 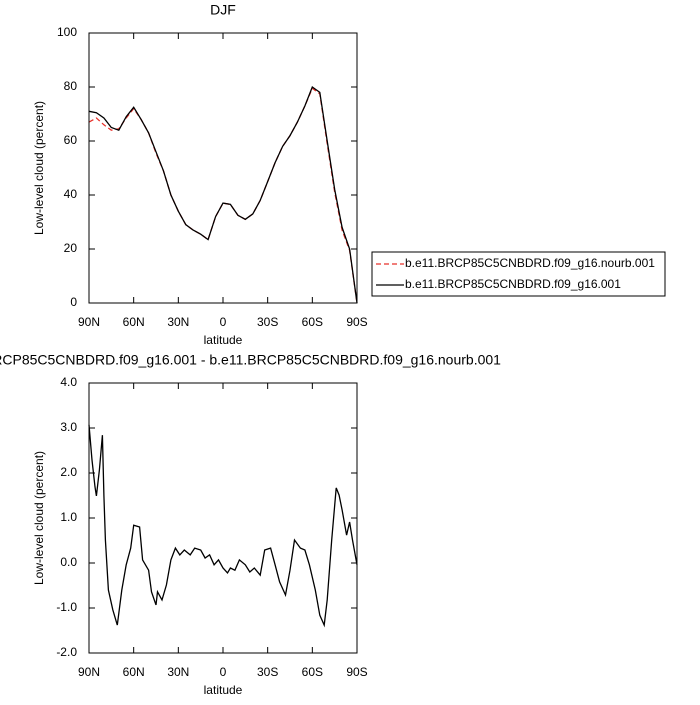 I want to click on y-tick-label: 40, so click(x=71, y=194).